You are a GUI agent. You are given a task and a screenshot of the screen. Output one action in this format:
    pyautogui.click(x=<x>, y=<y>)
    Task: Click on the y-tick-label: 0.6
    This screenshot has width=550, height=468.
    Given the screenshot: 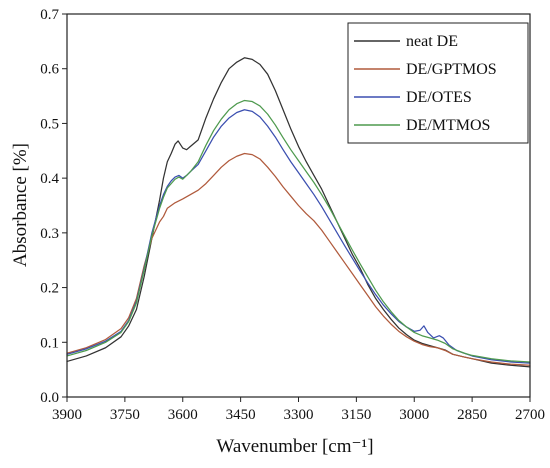 What is the action you would take?
    pyautogui.click(x=49, y=70)
    